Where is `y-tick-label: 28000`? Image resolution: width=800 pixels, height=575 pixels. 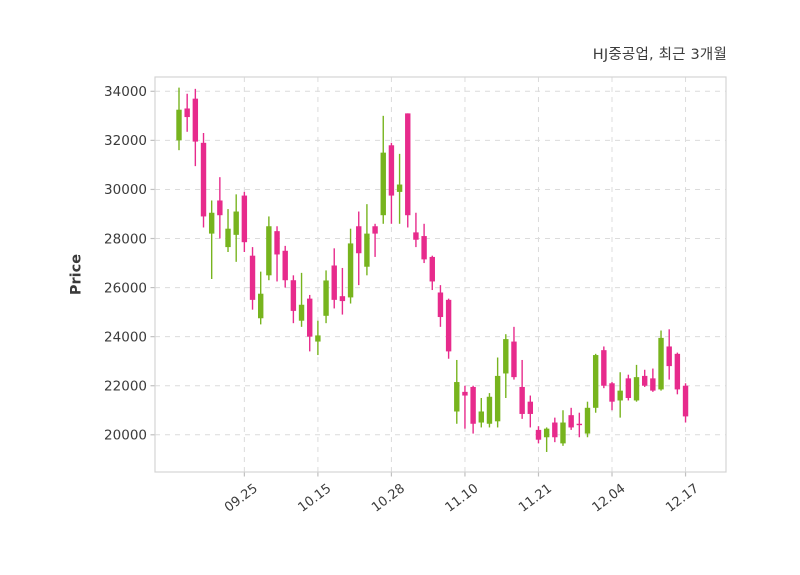 y-tick-label: 28000 is located at coordinates (125, 239).